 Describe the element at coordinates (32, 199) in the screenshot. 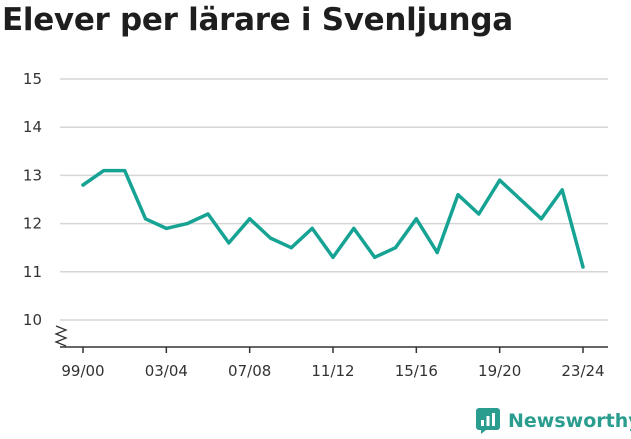

I see `y-axis-ticks: 10 11 12 13 14 15` at that location.